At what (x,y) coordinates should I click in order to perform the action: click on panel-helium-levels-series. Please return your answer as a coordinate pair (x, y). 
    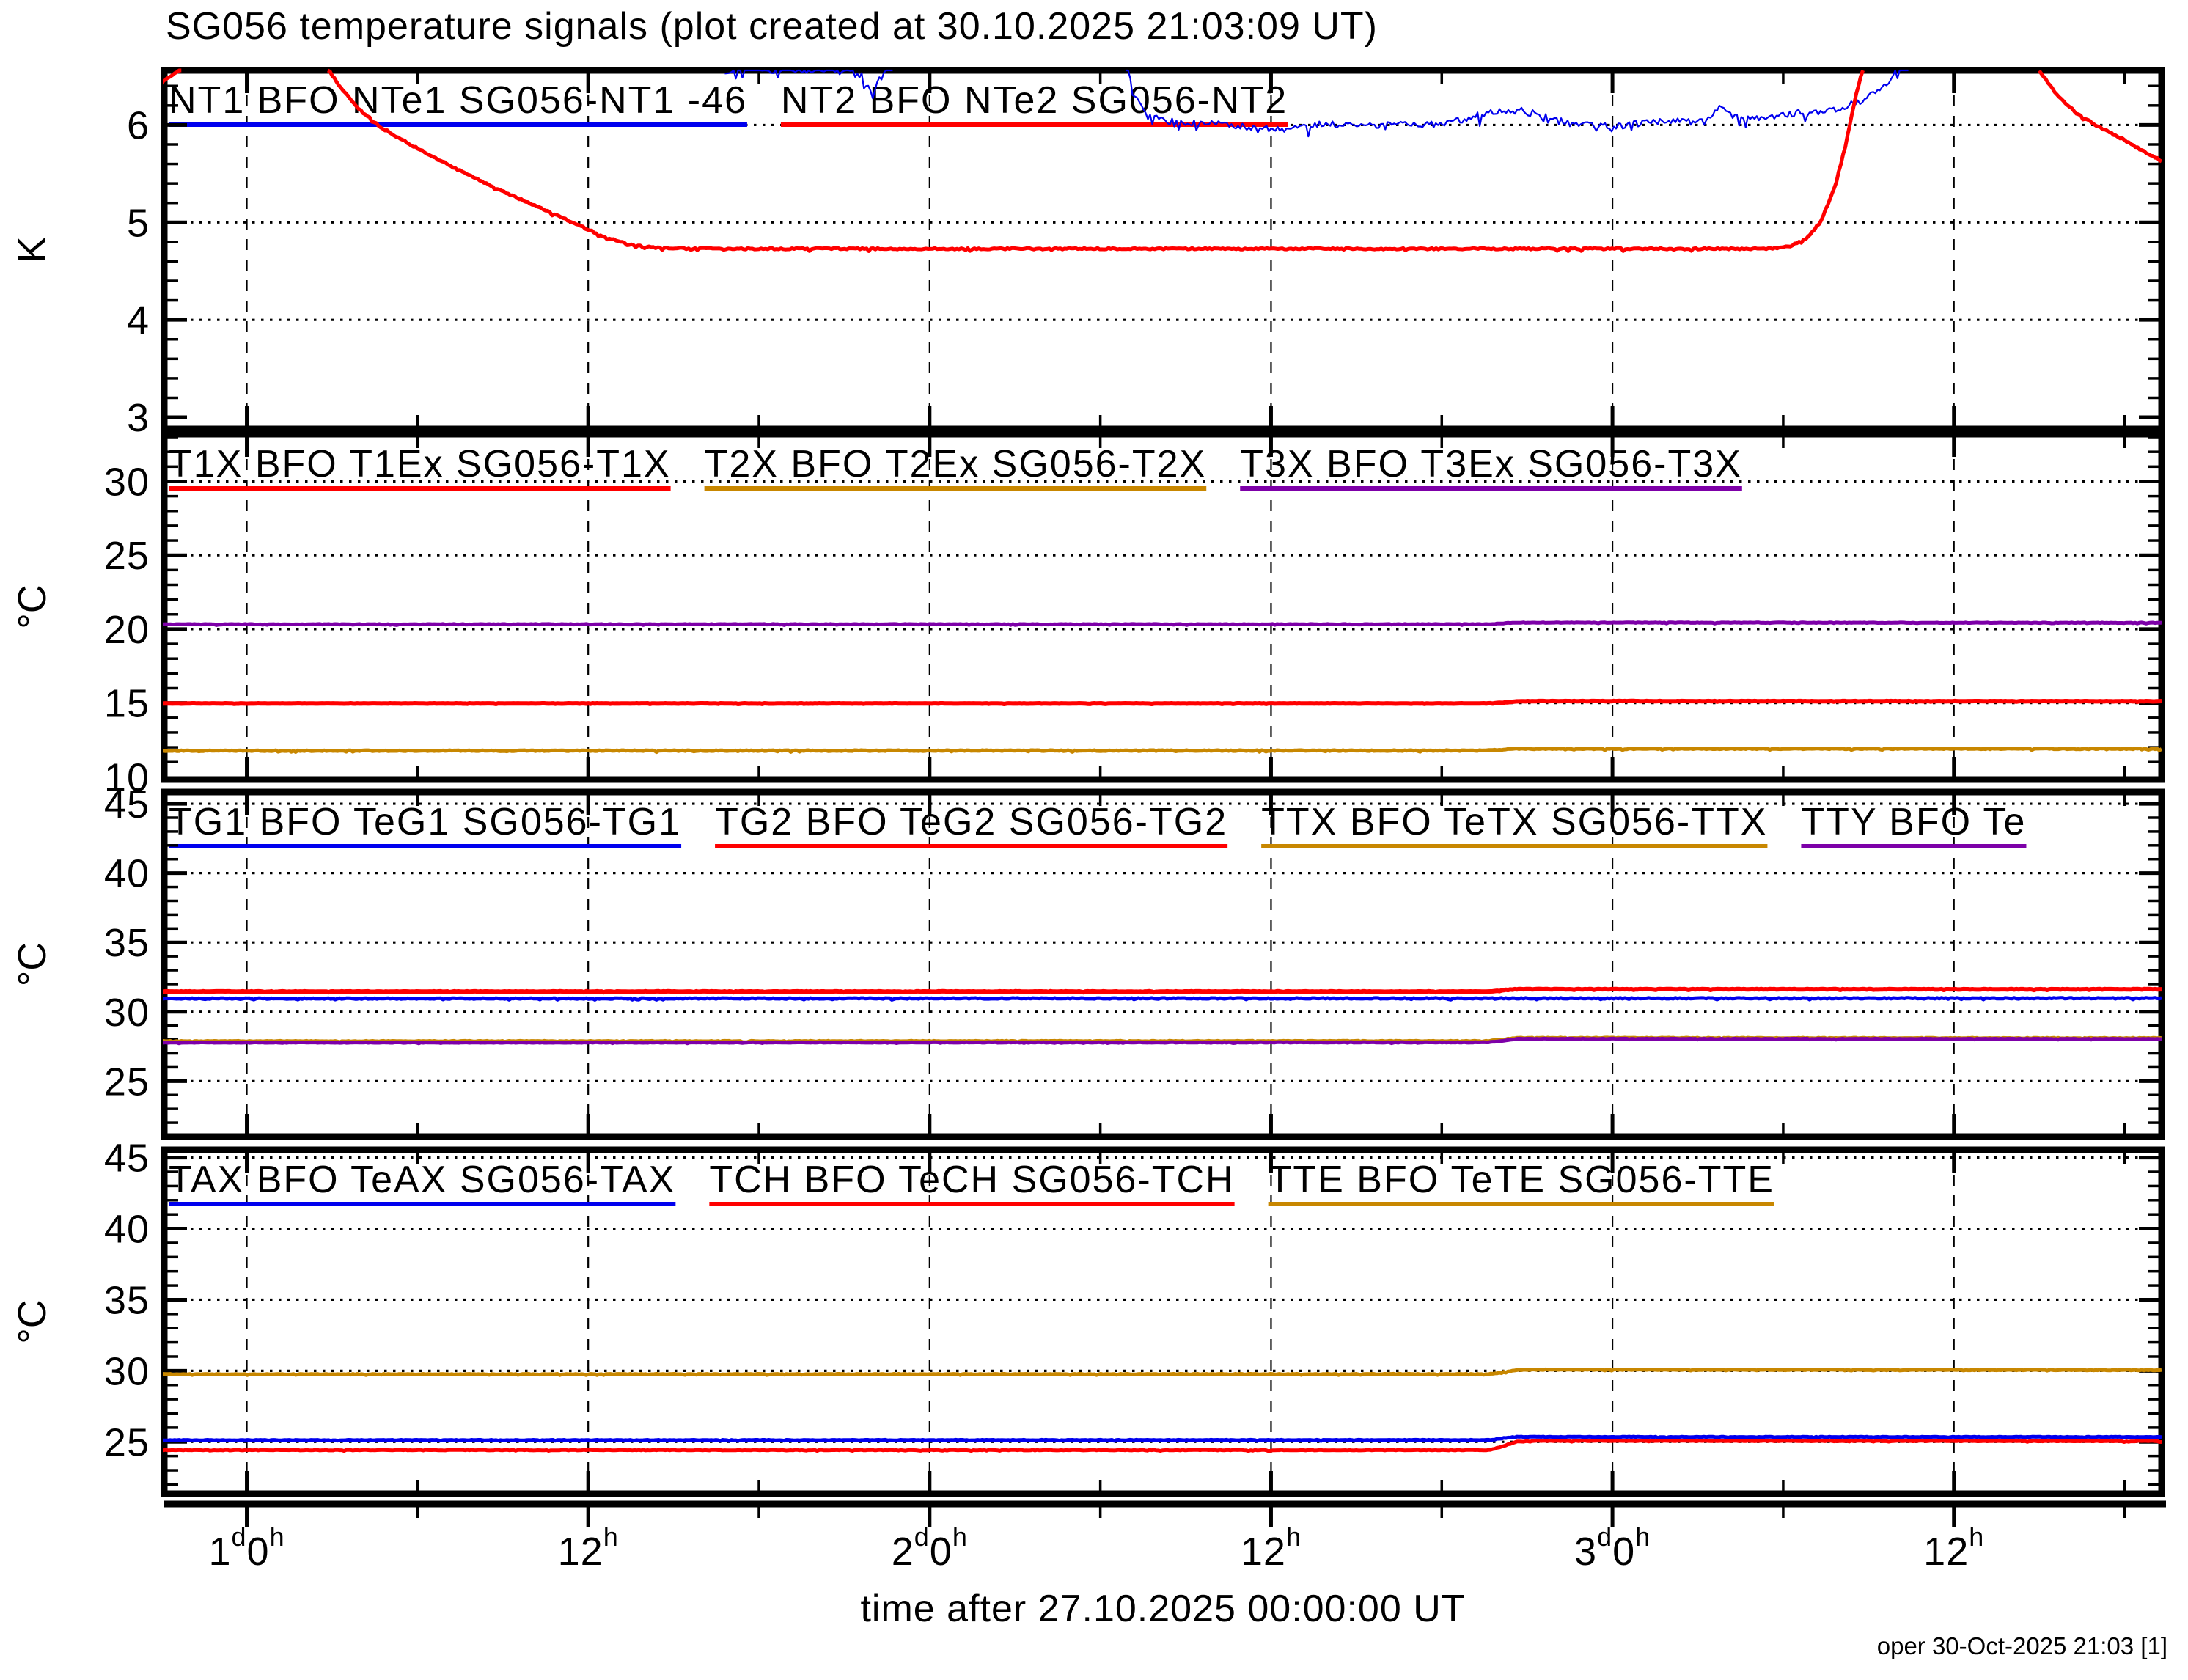
    Looking at the image, I should click on (1163, 161).